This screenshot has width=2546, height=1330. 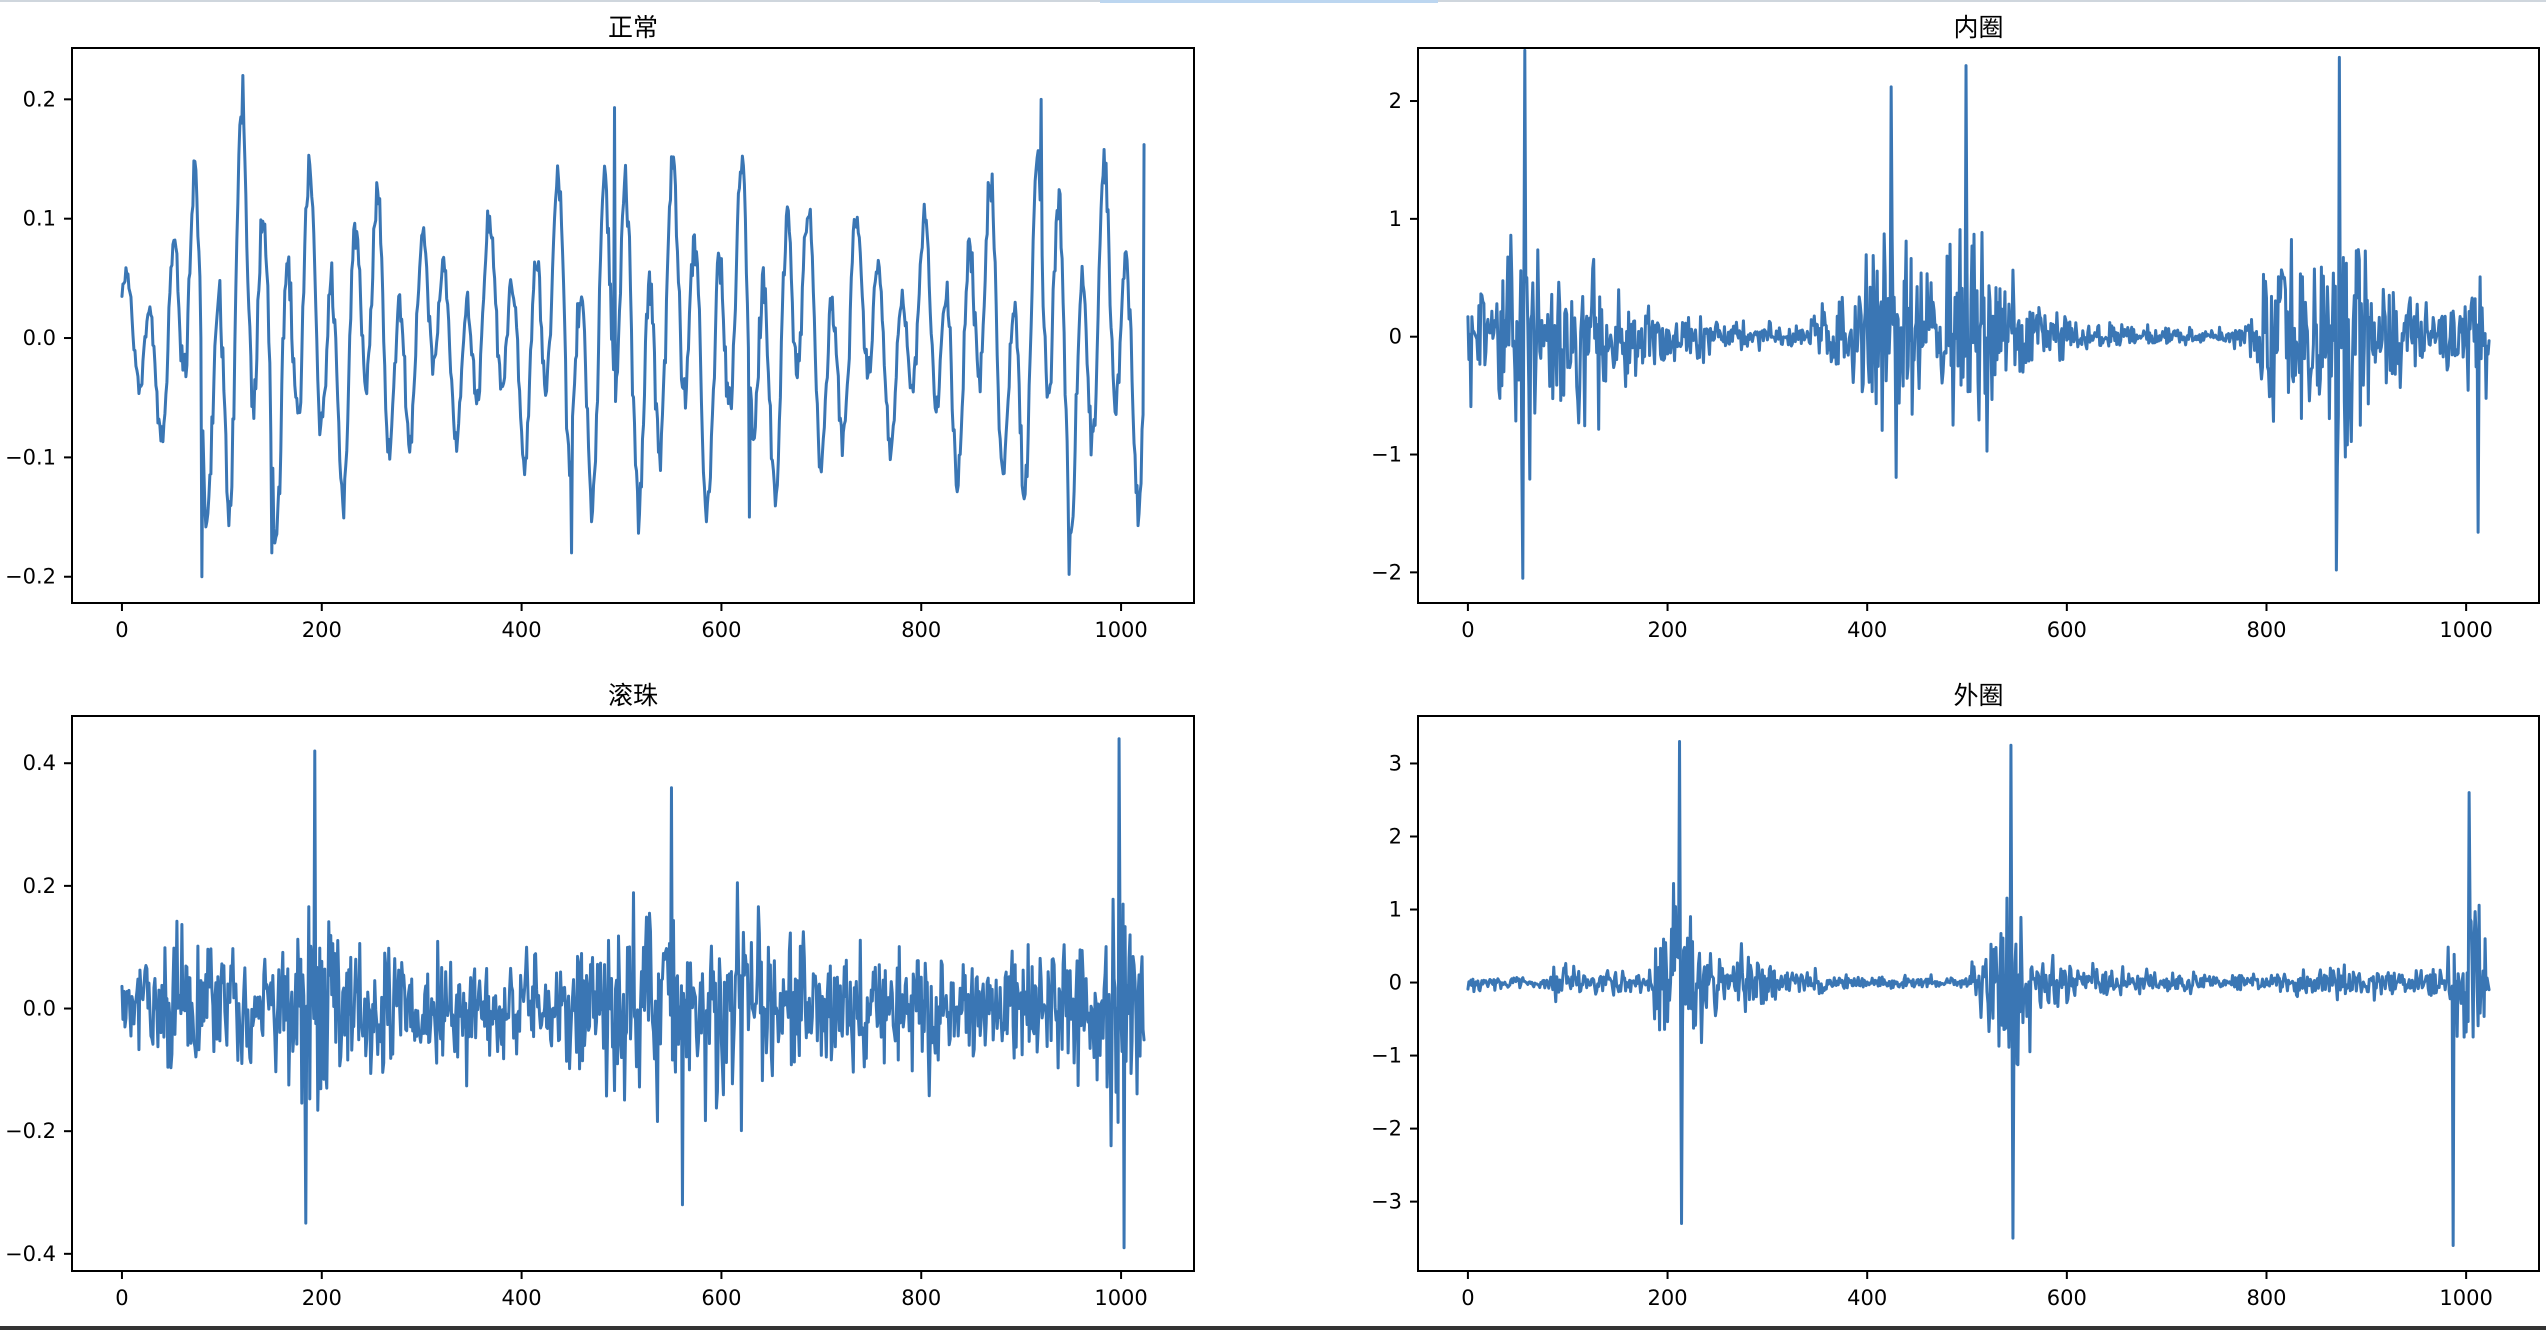 I want to click on subplot-title-outer-race: 外圈, so click(x=1978, y=695).